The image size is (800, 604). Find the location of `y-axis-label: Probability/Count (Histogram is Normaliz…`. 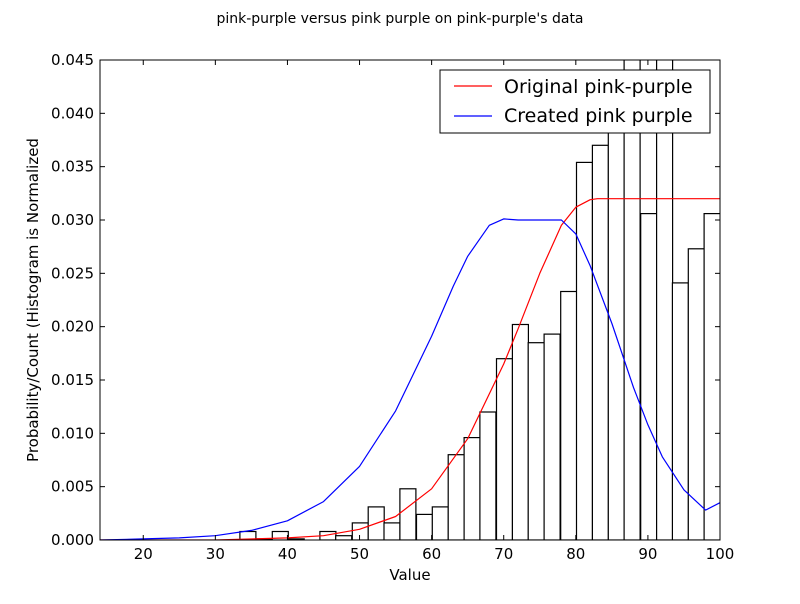

y-axis-label: Probability/Count (Histogram is Normaliz… is located at coordinates (33, 300).